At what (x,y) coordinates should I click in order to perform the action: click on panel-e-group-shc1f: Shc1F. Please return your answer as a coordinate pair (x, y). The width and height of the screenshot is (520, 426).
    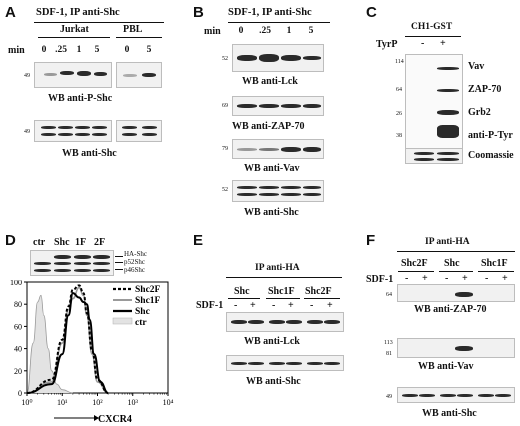
    Looking at the image, I should click on (281, 291).